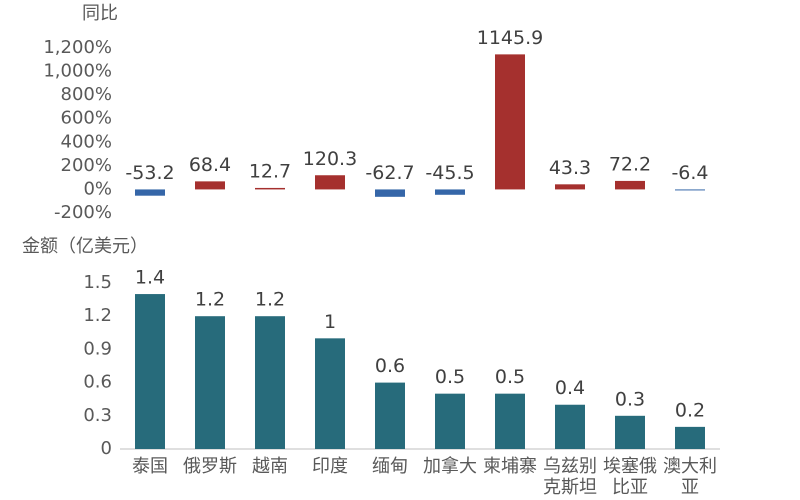 This screenshot has height=500, width=800. Describe the element at coordinates (690, 410) in the screenshot. I see `data-label: 0.2` at that location.